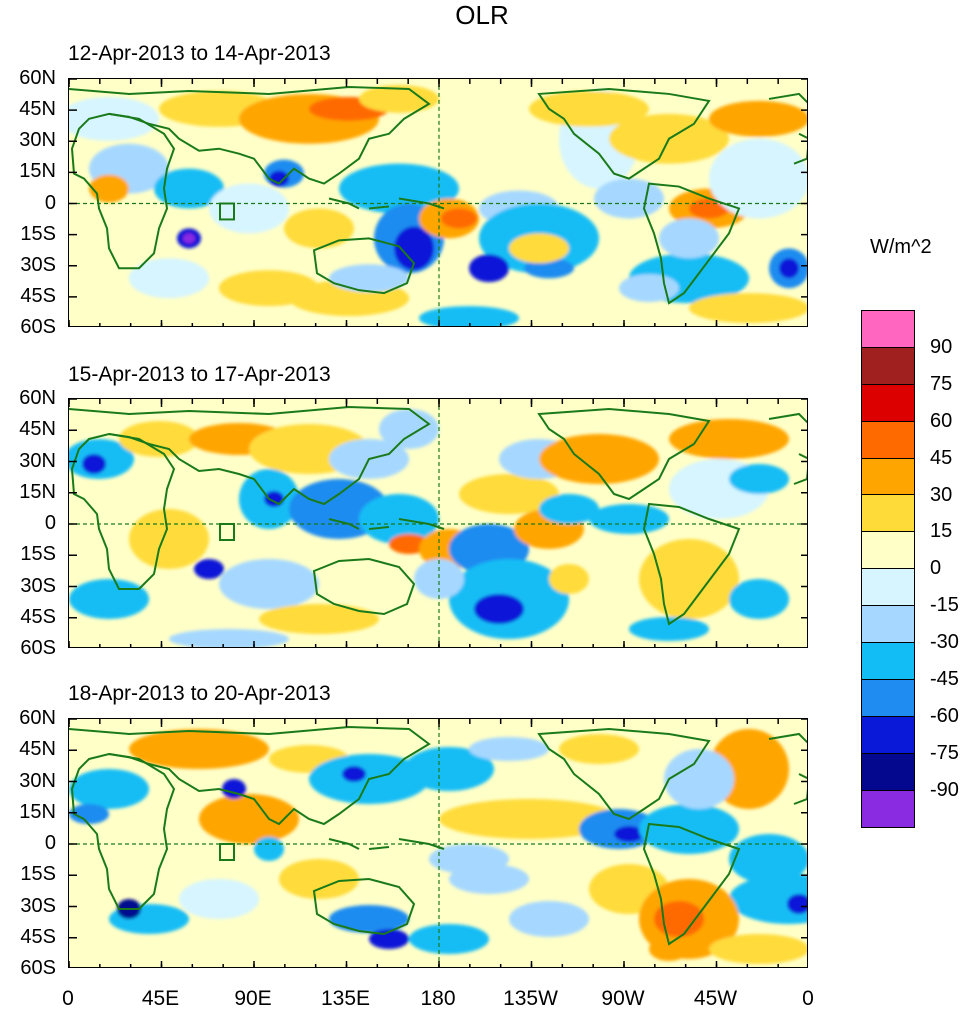  What do you see at coordinates (37, 78) in the screenshot?
I see `lat-label: 60N` at bounding box center [37, 78].